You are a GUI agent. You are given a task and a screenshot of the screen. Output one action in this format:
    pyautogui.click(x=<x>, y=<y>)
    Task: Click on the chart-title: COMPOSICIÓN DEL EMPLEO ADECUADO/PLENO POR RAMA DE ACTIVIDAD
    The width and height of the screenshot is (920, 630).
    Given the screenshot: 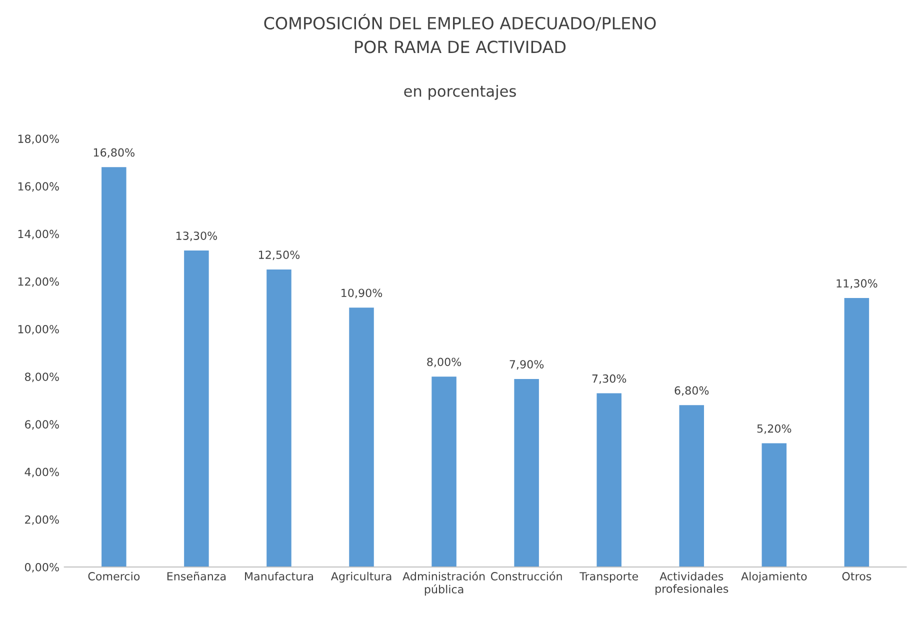 What is the action you would take?
    pyautogui.click(x=460, y=34)
    